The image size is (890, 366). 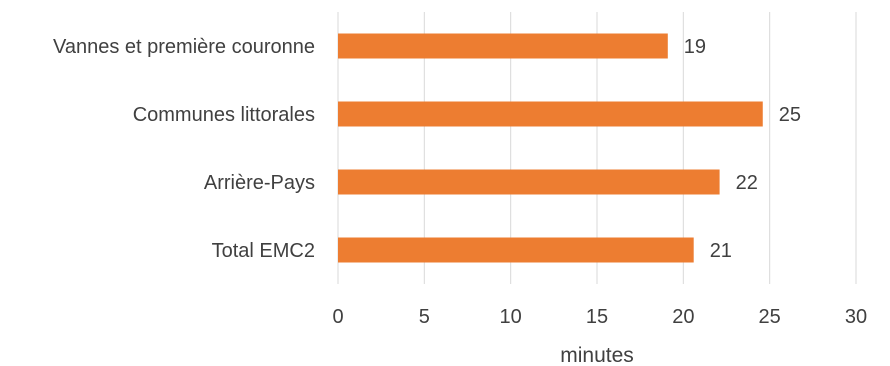 What do you see at coordinates (511, 317) in the screenshot?
I see `x-tick-label: 10` at bounding box center [511, 317].